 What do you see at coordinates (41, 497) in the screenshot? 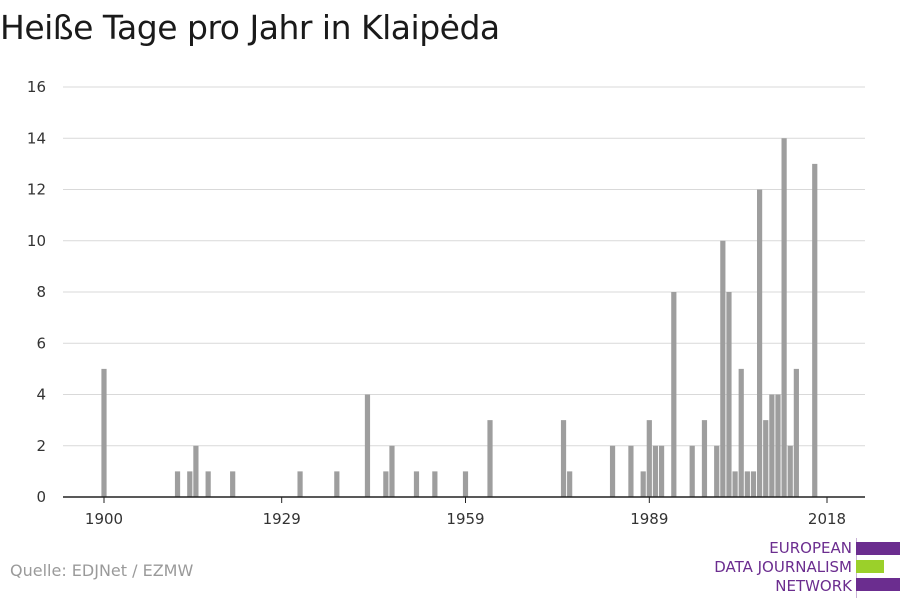
I see `y-tick-label: 0` at bounding box center [41, 497].